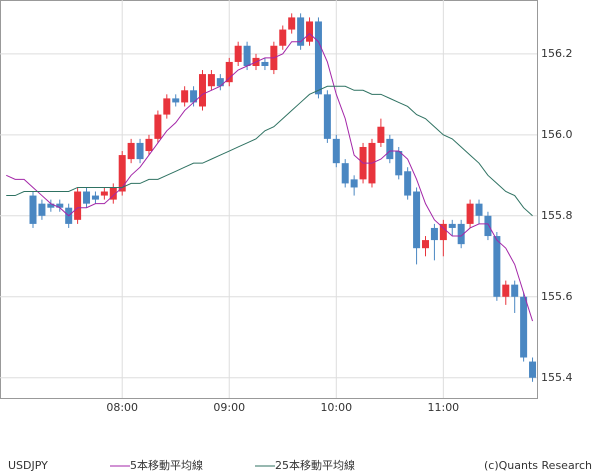 The width and height of the screenshot is (600, 475). What do you see at coordinates (557, 215) in the screenshot?
I see `y-tick-label: 155.8` at bounding box center [557, 215].